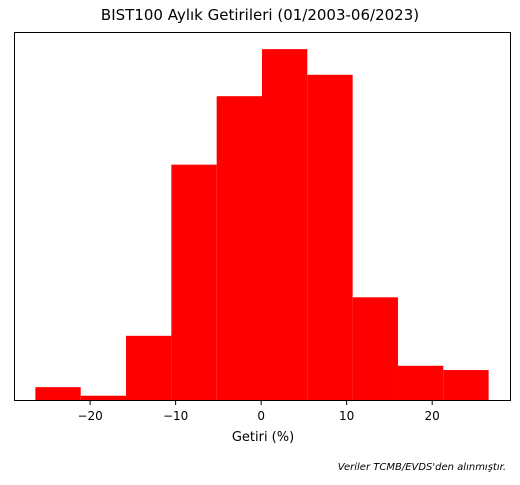 The height and width of the screenshot is (485, 520). What do you see at coordinates (175, 416) in the screenshot?
I see `x-tick-label: −10` at bounding box center [175, 416].